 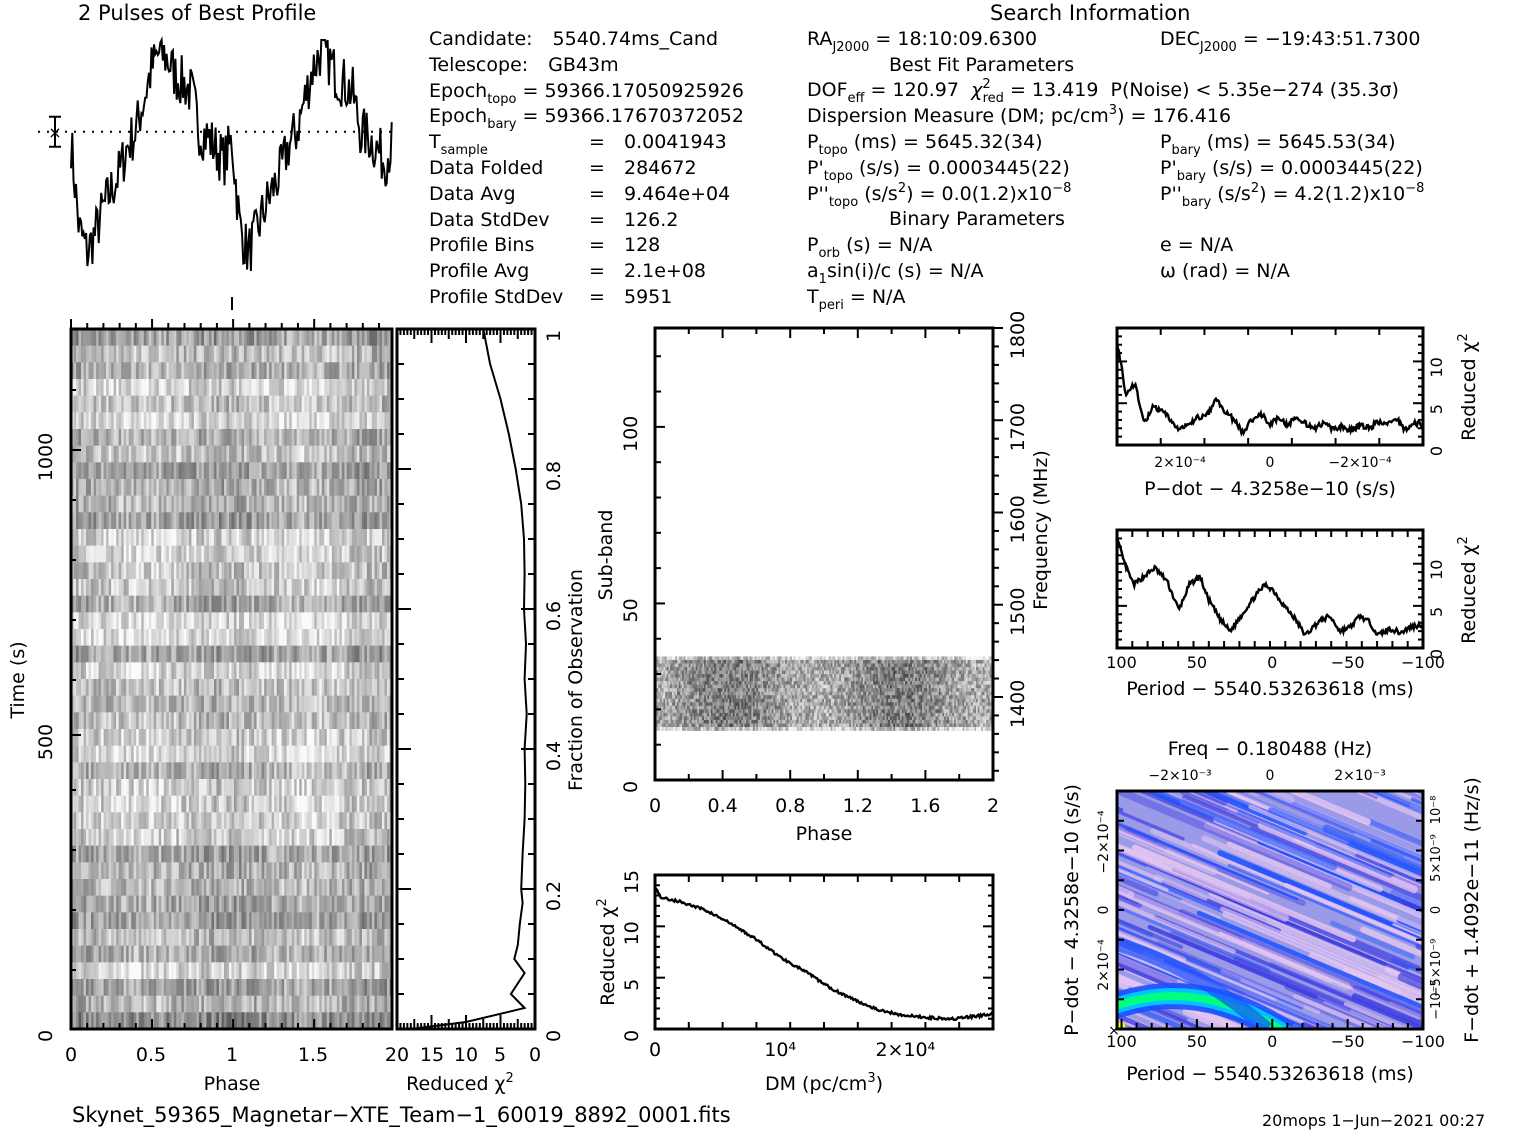 I want to click on dof-value: = 120.97, so click(x=914, y=90).